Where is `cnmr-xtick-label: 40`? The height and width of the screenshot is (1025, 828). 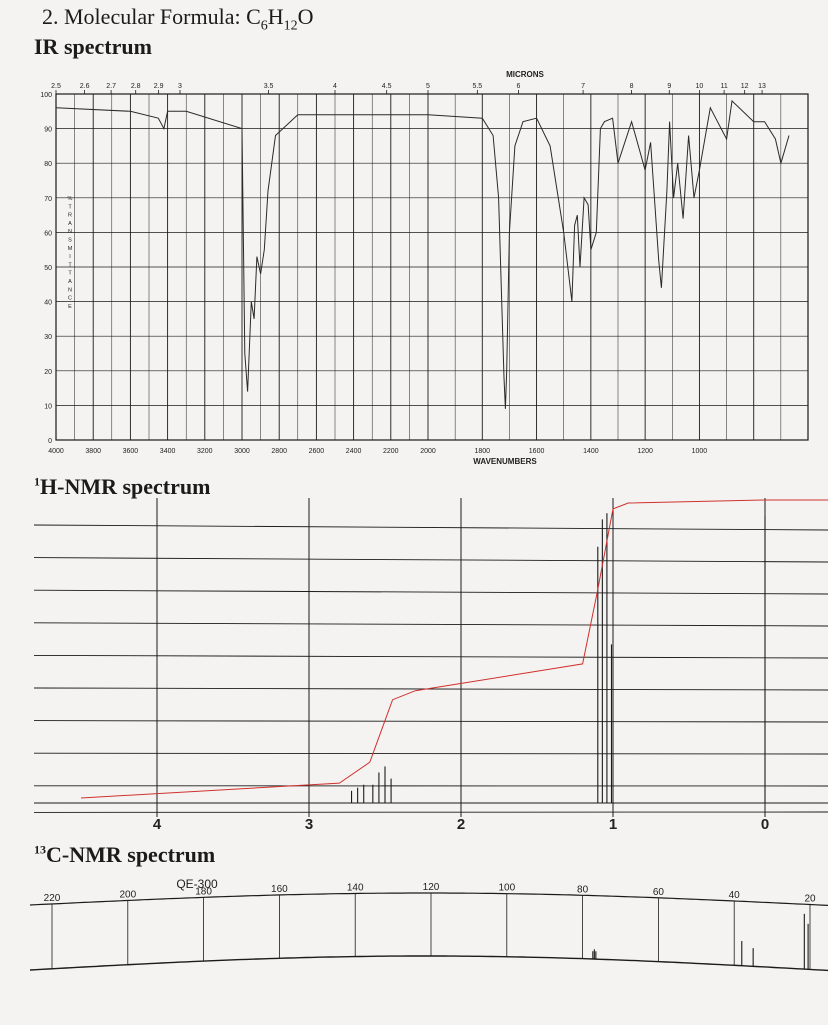 cnmr-xtick-label: 40 is located at coordinates (735, 895).